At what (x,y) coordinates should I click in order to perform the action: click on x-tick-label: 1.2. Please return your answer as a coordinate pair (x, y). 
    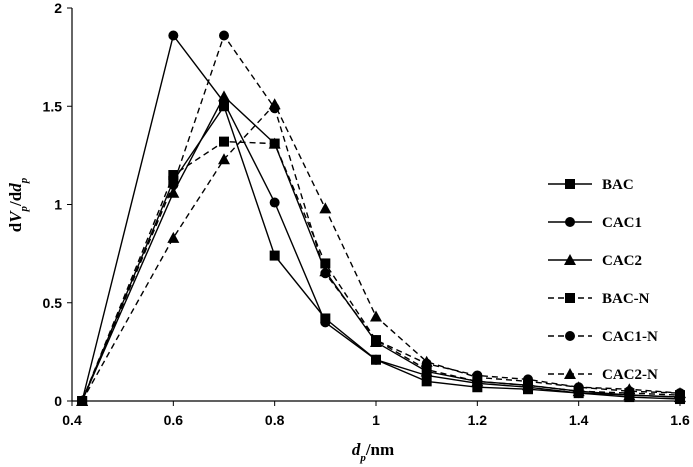
    Looking at the image, I should click on (478, 420).